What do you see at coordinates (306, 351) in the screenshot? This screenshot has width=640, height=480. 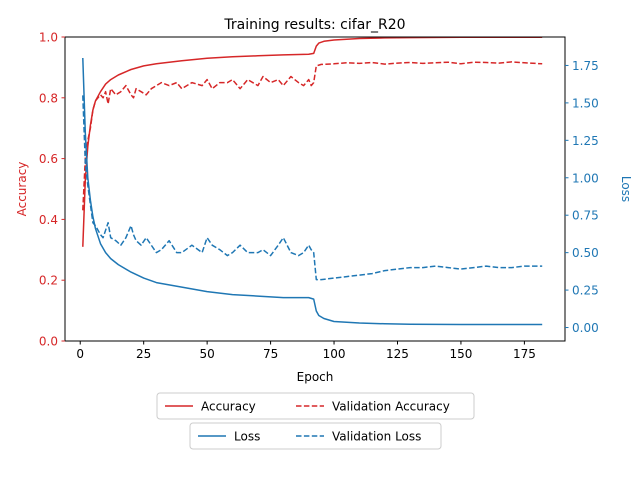 I see `x-axis-ticks: 0 25 50 75 100 125 150 175` at bounding box center [306, 351].